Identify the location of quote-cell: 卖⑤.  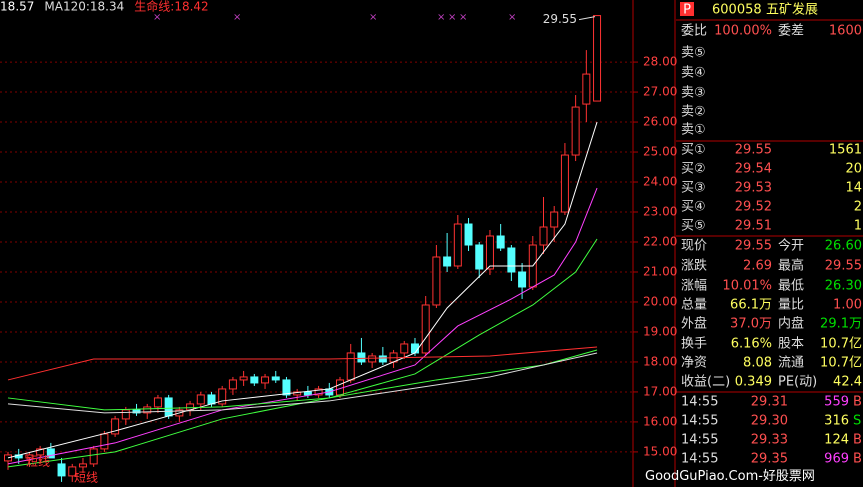
(693, 53).